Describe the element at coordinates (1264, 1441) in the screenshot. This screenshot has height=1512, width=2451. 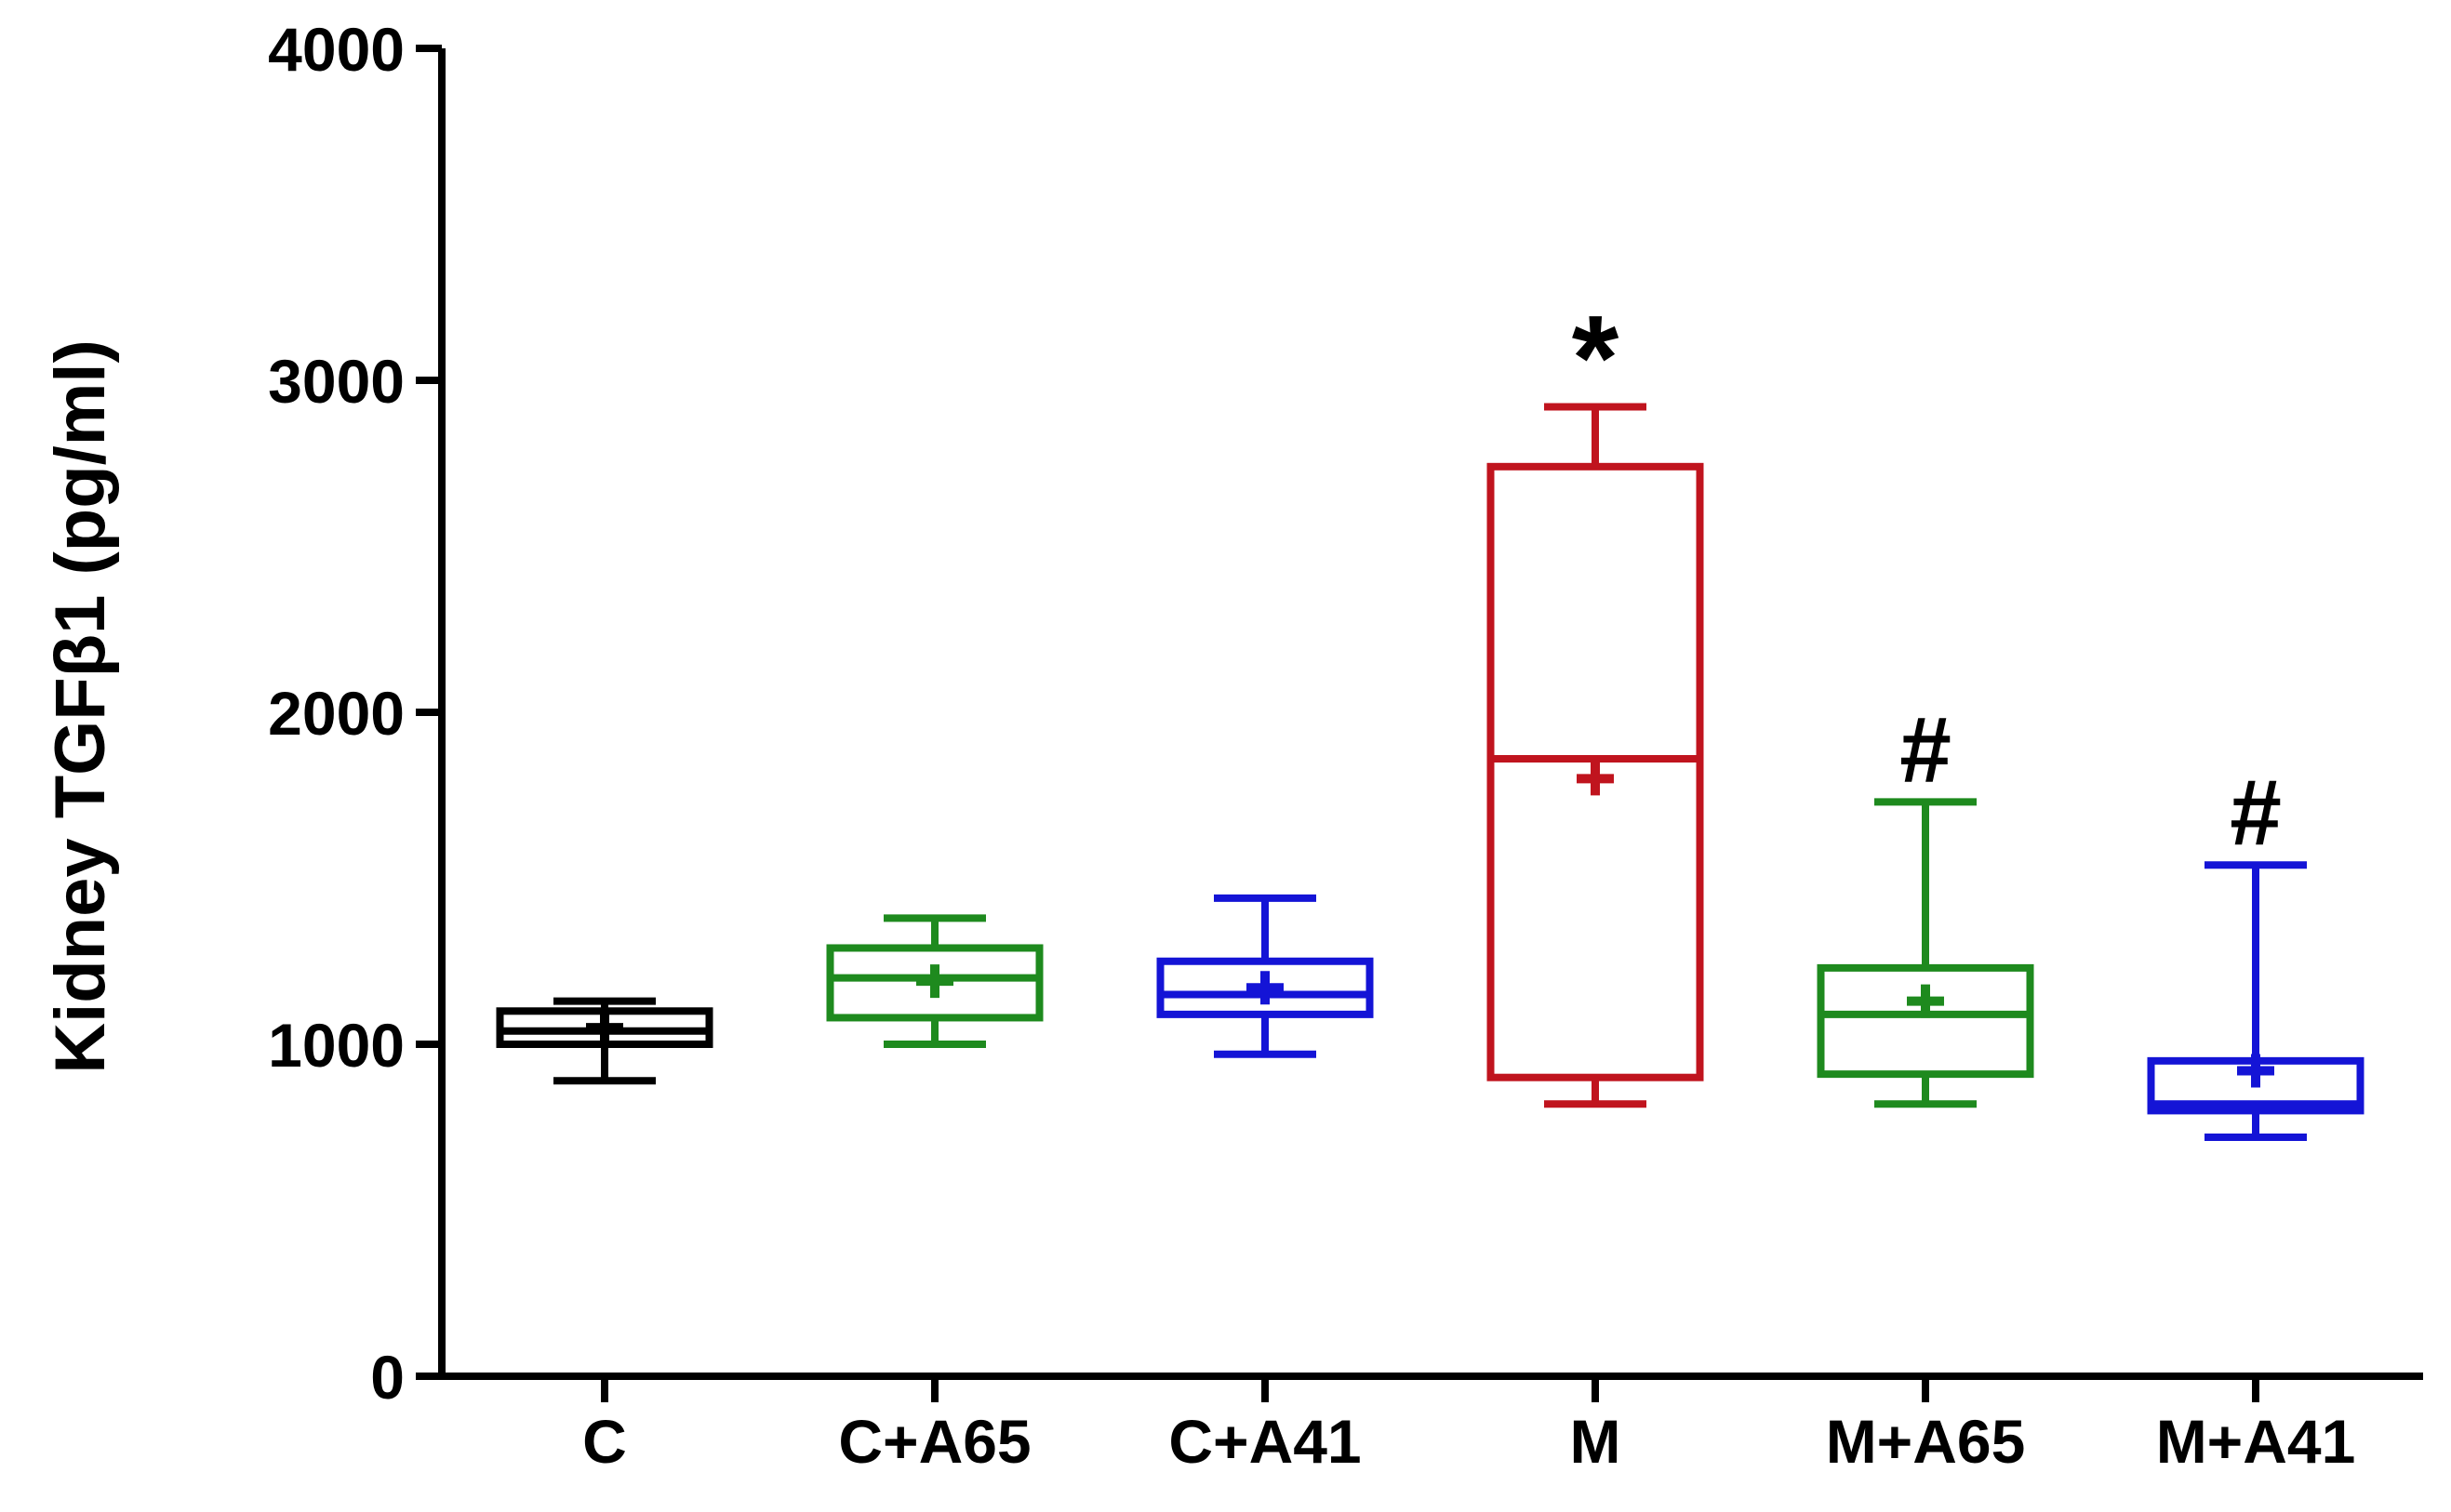
I see `x-tick-label: C+A41` at that location.